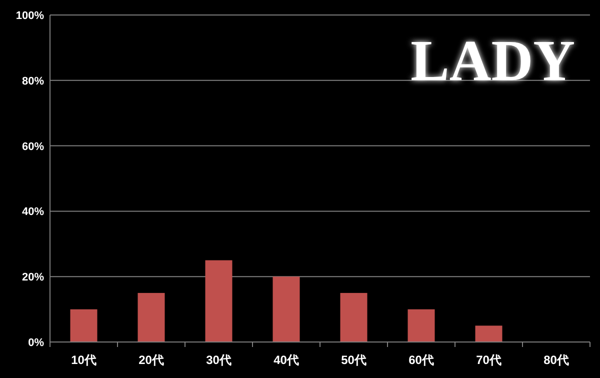 Image resolution: width=600 pixels, height=378 pixels. I want to click on y-tick-label: 60%, so click(33, 146).